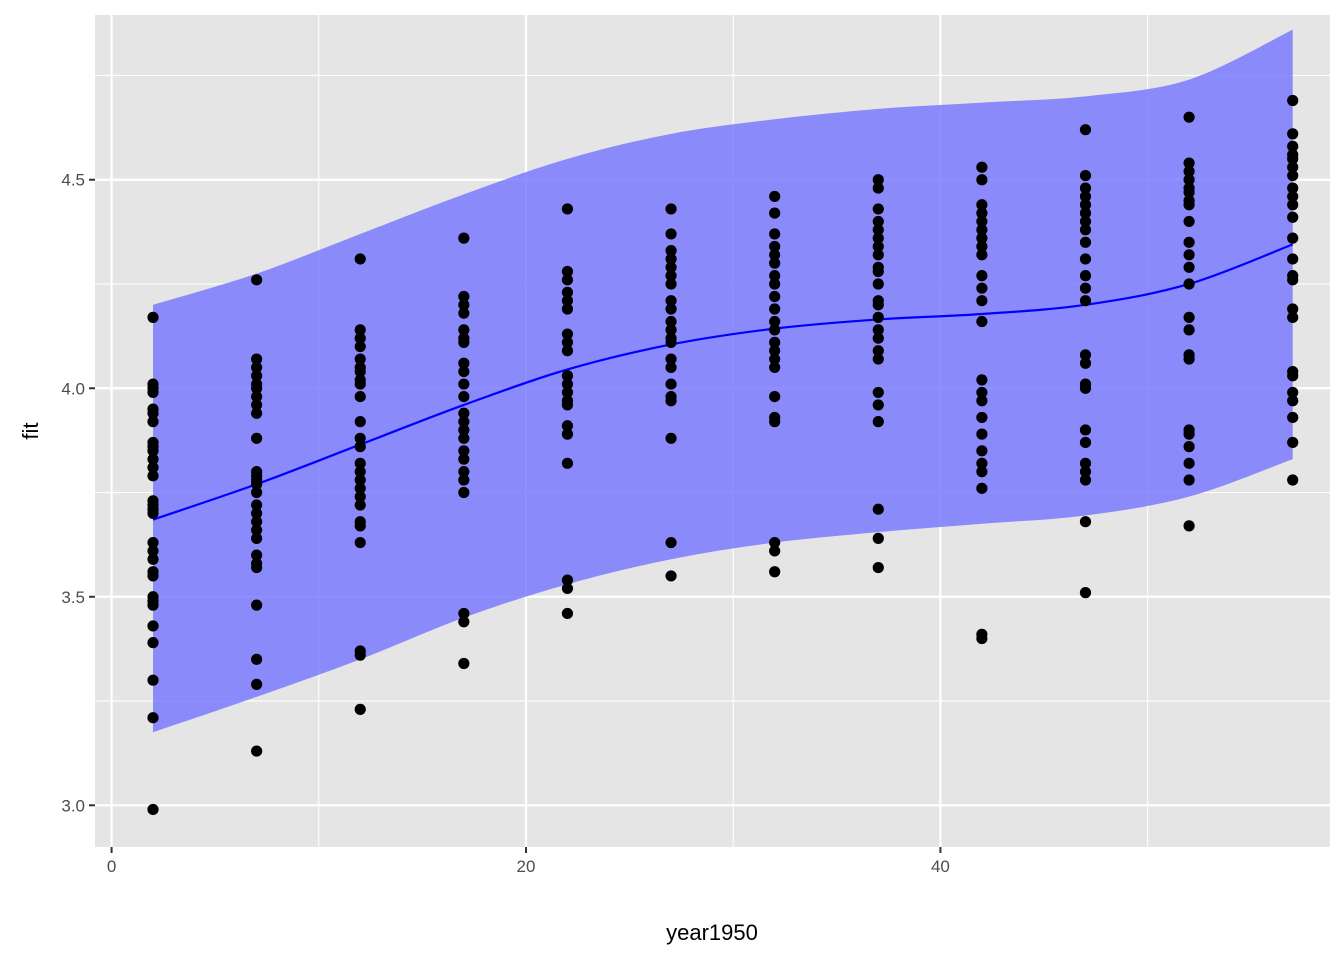  What do you see at coordinates (30, 430) in the screenshot?
I see `y-axis-title: fit` at bounding box center [30, 430].